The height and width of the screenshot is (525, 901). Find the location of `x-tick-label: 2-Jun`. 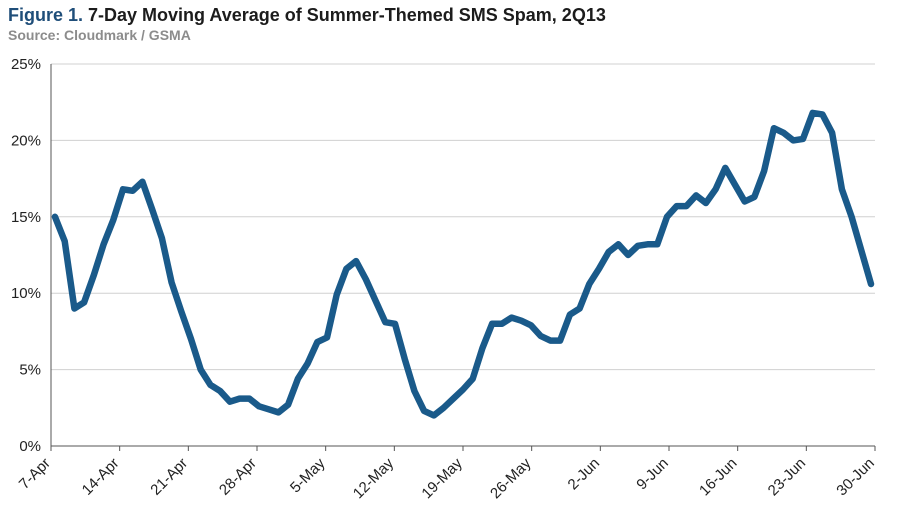

x-tick-label: 2-Jun is located at coordinates (584, 474).